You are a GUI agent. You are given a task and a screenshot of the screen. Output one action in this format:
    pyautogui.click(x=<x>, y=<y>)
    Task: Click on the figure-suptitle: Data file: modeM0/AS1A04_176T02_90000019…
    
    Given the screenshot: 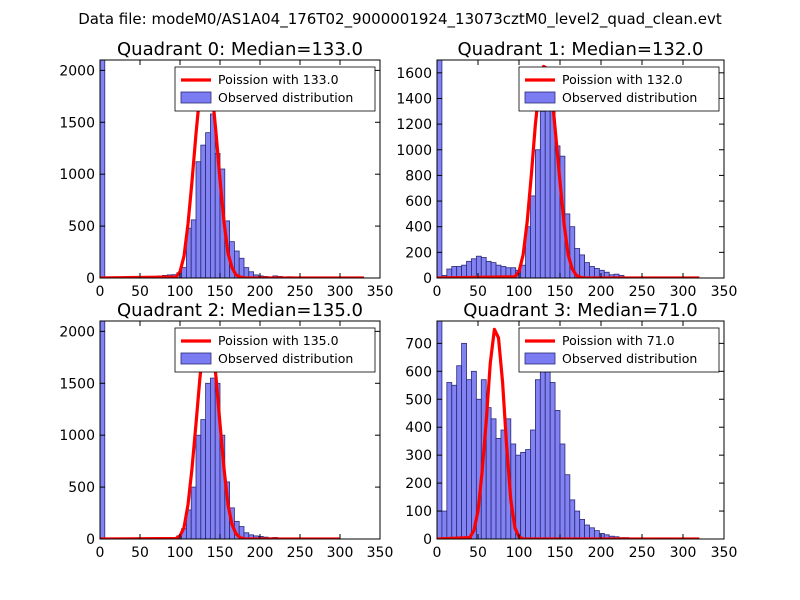 What is the action you would take?
    pyautogui.click(x=400, y=19)
    